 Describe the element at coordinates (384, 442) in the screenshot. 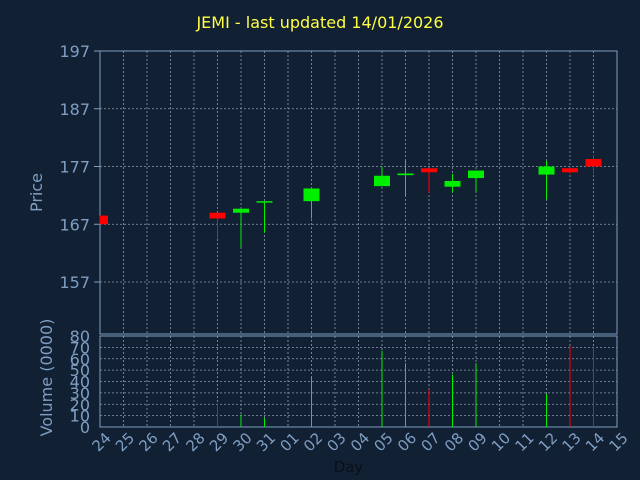

I see `x-tick-label: 05` at that location.